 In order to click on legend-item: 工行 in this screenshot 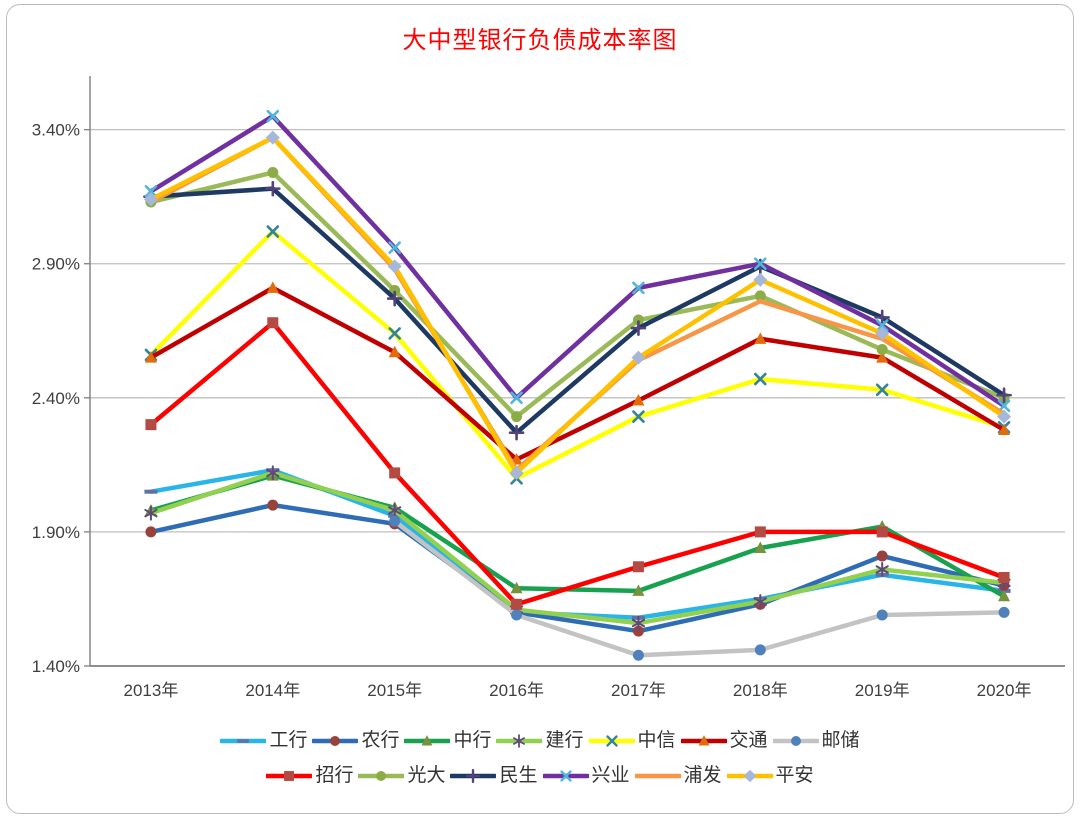, I will do `click(263, 740)`.